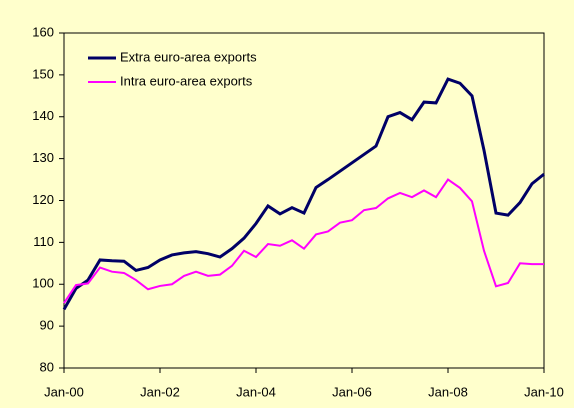 The width and height of the screenshot is (574, 408). Describe the element at coordinates (186, 80) in the screenshot. I see `legend-label: Intra euro-area exports` at that location.